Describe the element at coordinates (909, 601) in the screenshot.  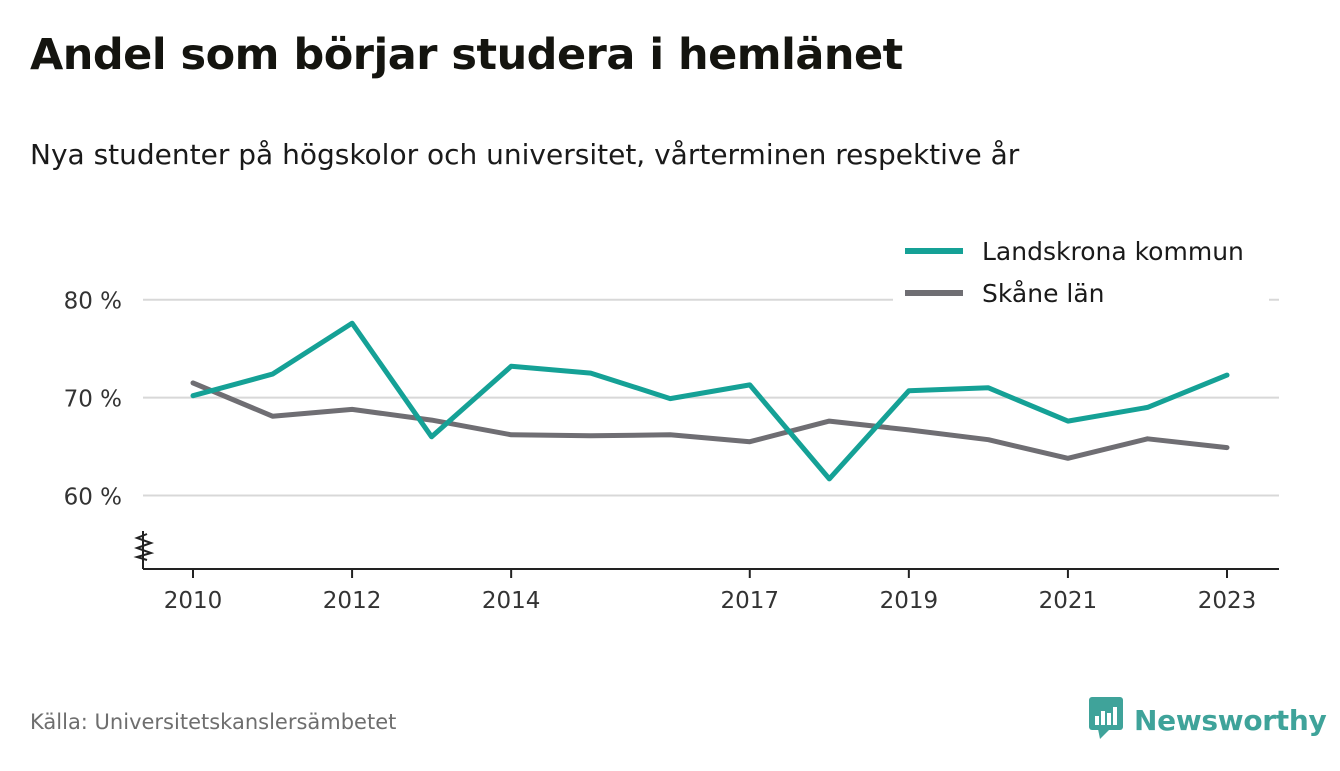
I see `x-tick-label: 2019` at that location.